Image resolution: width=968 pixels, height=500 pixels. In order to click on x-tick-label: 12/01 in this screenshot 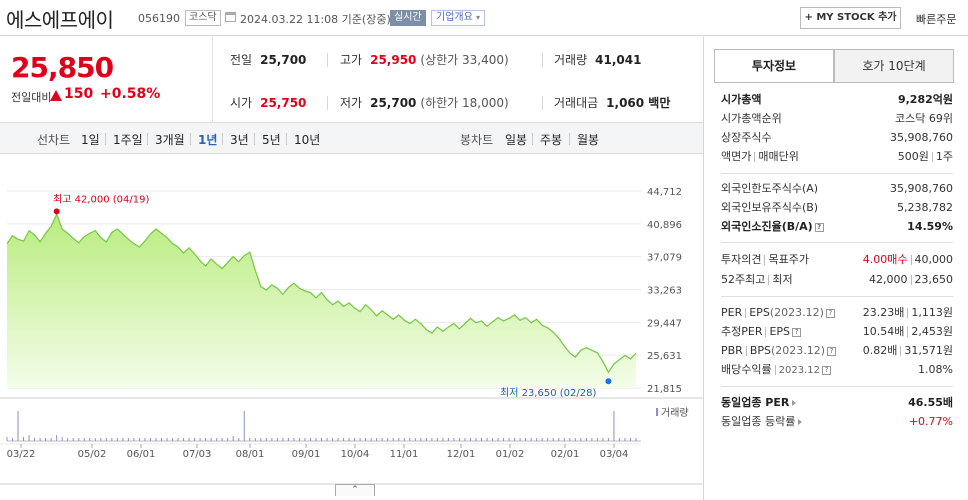, I will do `click(461, 454)`.